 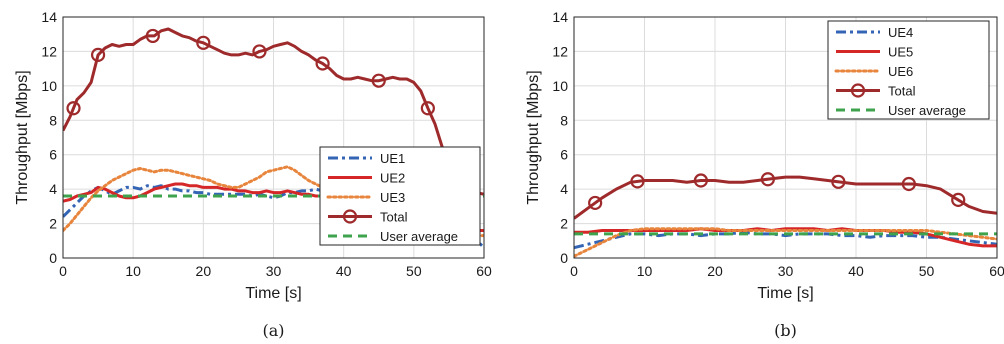 What do you see at coordinates (900, 32) in the screenshot?
I see `legend-label: UE4` at bounding box center [900, 32].